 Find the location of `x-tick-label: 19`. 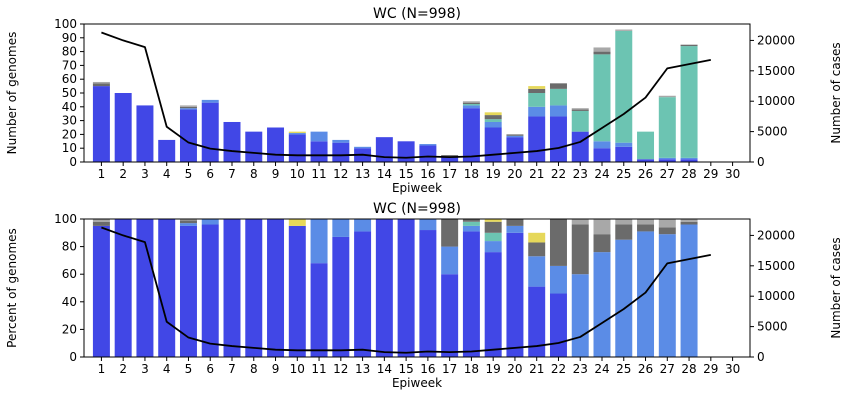

x-tick-label: 19 is located at coordinates (493, 174).